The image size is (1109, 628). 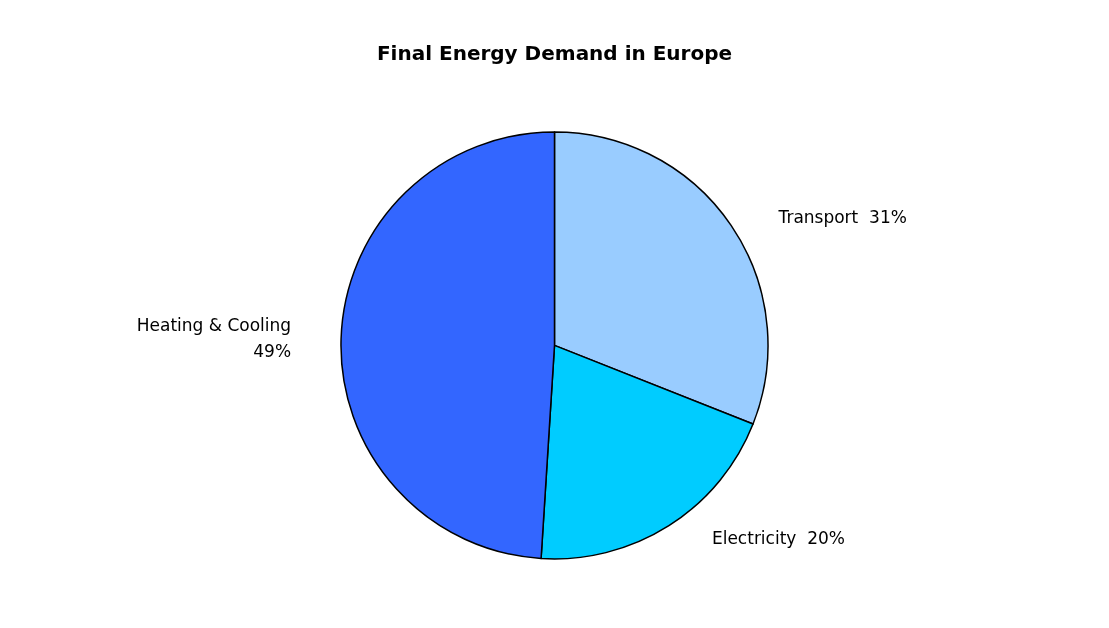 What do you see at coordinates (778, 538) in the screenshot?
I see `slice-label: Electricity 20%` at bounding box center [778, 538].